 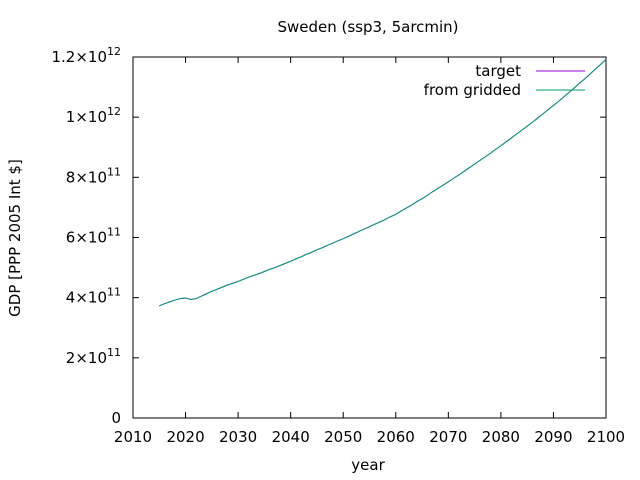 I want to click on y-tick-label: 1.2×10¹², so click(x=86, y=55).